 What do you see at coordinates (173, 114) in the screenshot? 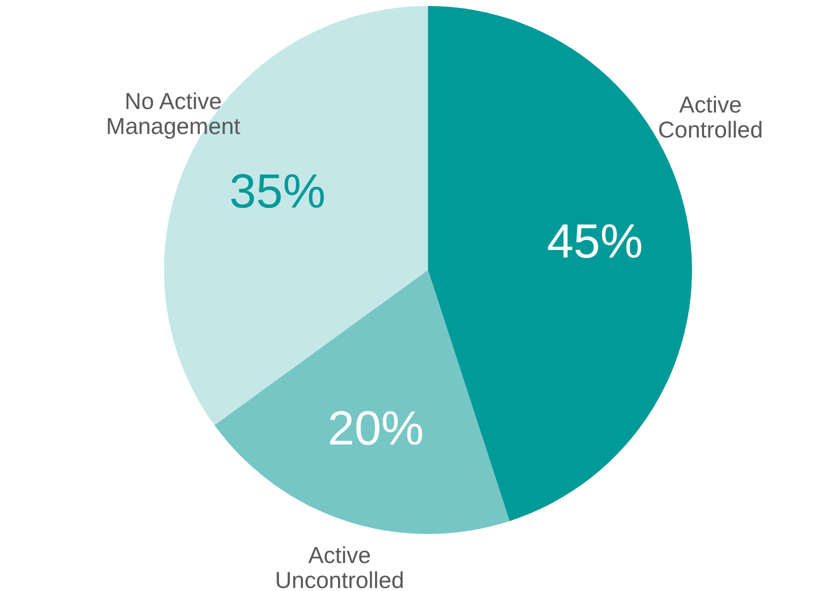
I see `slice-label: No Active Management` at bounding box center [173, 114].